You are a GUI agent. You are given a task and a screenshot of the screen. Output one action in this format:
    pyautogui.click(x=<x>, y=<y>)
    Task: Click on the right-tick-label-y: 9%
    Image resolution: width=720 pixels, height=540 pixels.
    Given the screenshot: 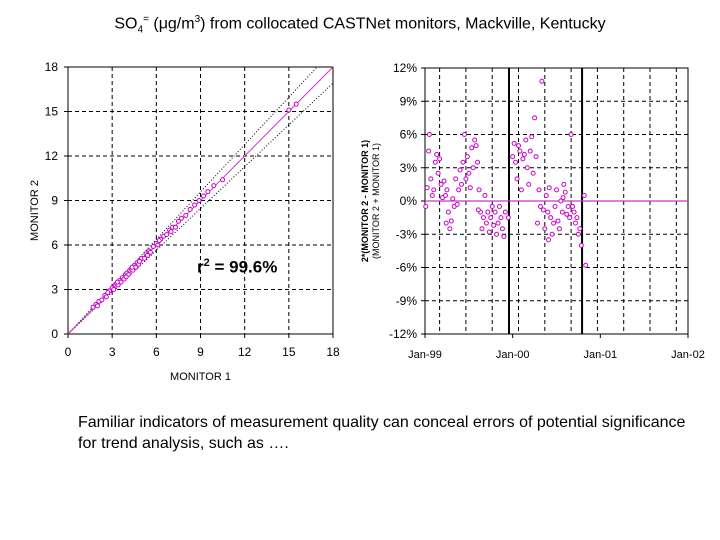 What is the action you would take?
    pyautogui.click(x=409, y=101)
    